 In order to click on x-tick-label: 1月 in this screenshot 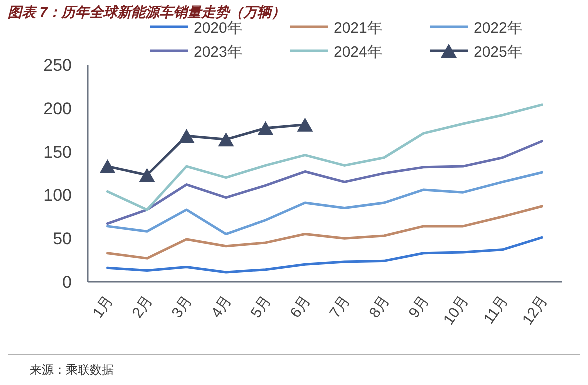, I will do `click(104, 307)`.